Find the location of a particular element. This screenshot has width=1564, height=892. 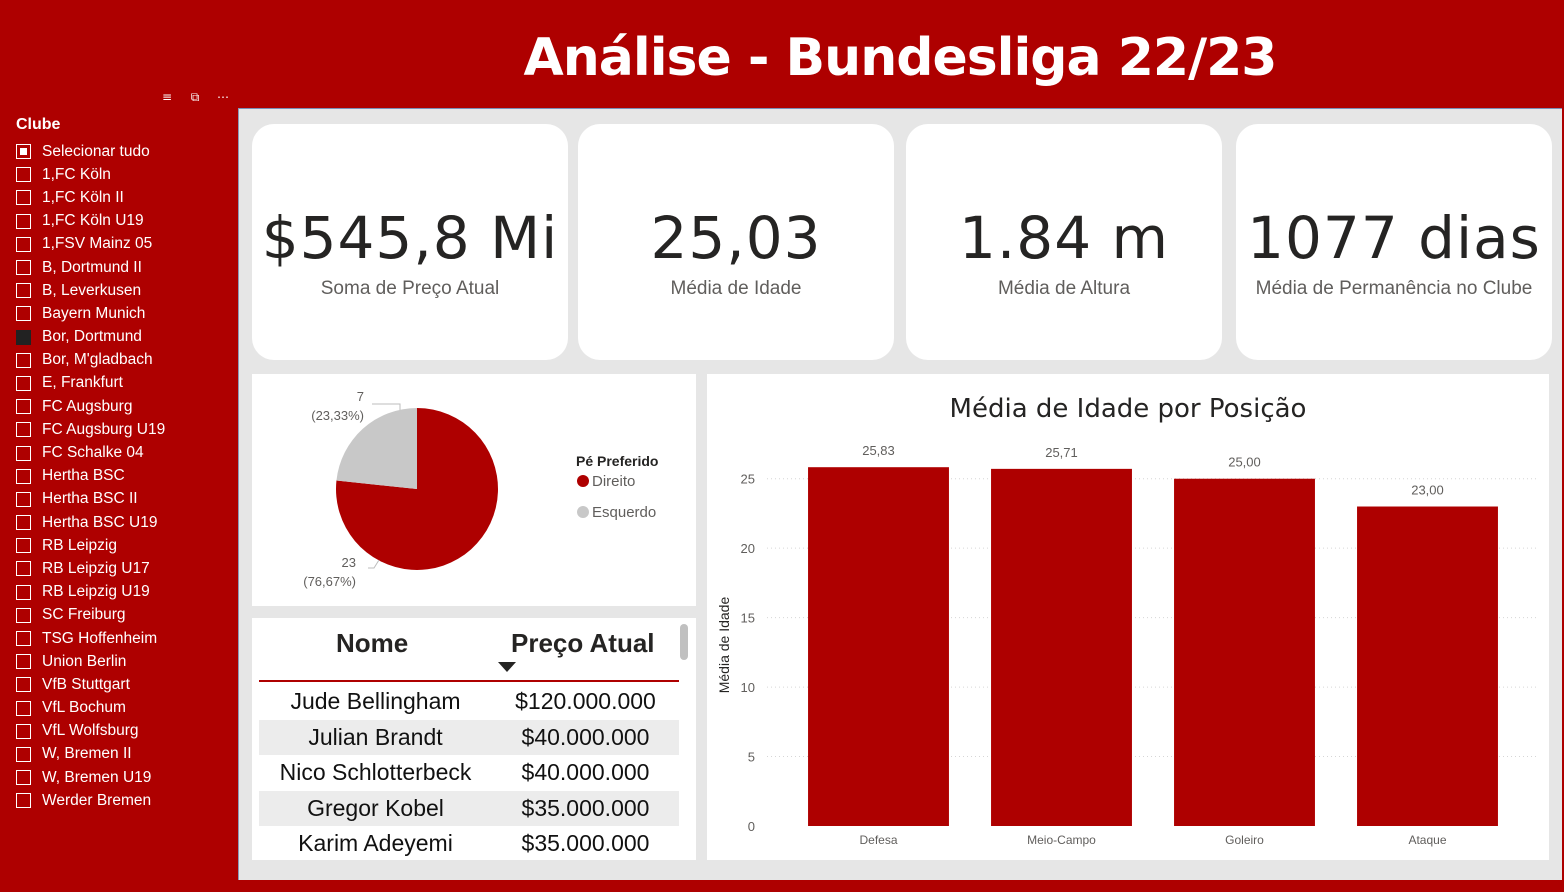

bar-goleiro is located at coordinates (1244, 652).